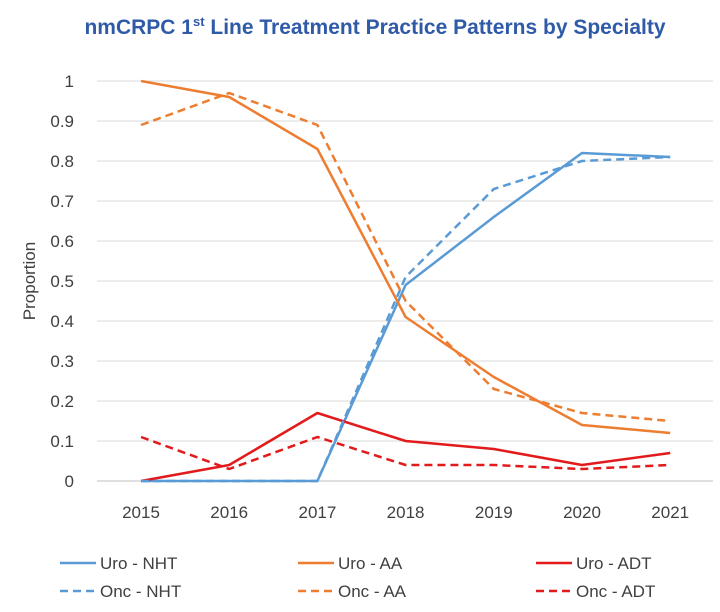 Image resolution: width=720 pixels, height=612 pixels. I want to click on series-line-onc-adt, so click(405, 453).